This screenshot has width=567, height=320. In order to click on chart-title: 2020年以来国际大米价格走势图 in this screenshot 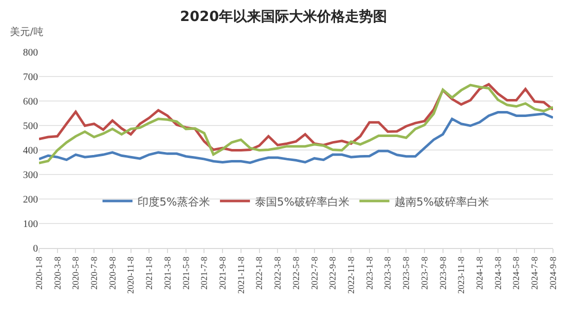, I will do `click(283, 17)`.